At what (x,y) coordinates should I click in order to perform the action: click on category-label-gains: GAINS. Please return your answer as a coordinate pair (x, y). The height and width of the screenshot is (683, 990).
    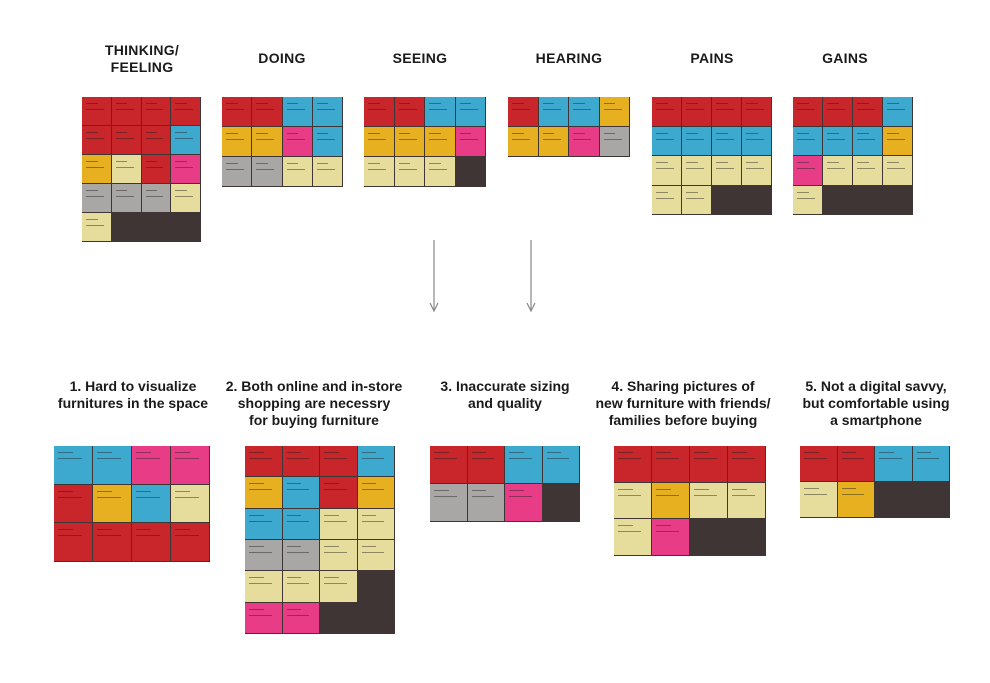
    Looking at the image, I should click on (845, 58).